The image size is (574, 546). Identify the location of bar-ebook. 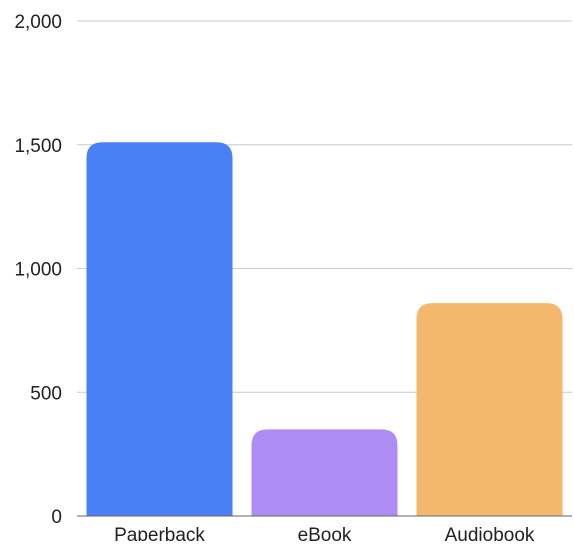
(324, 472).